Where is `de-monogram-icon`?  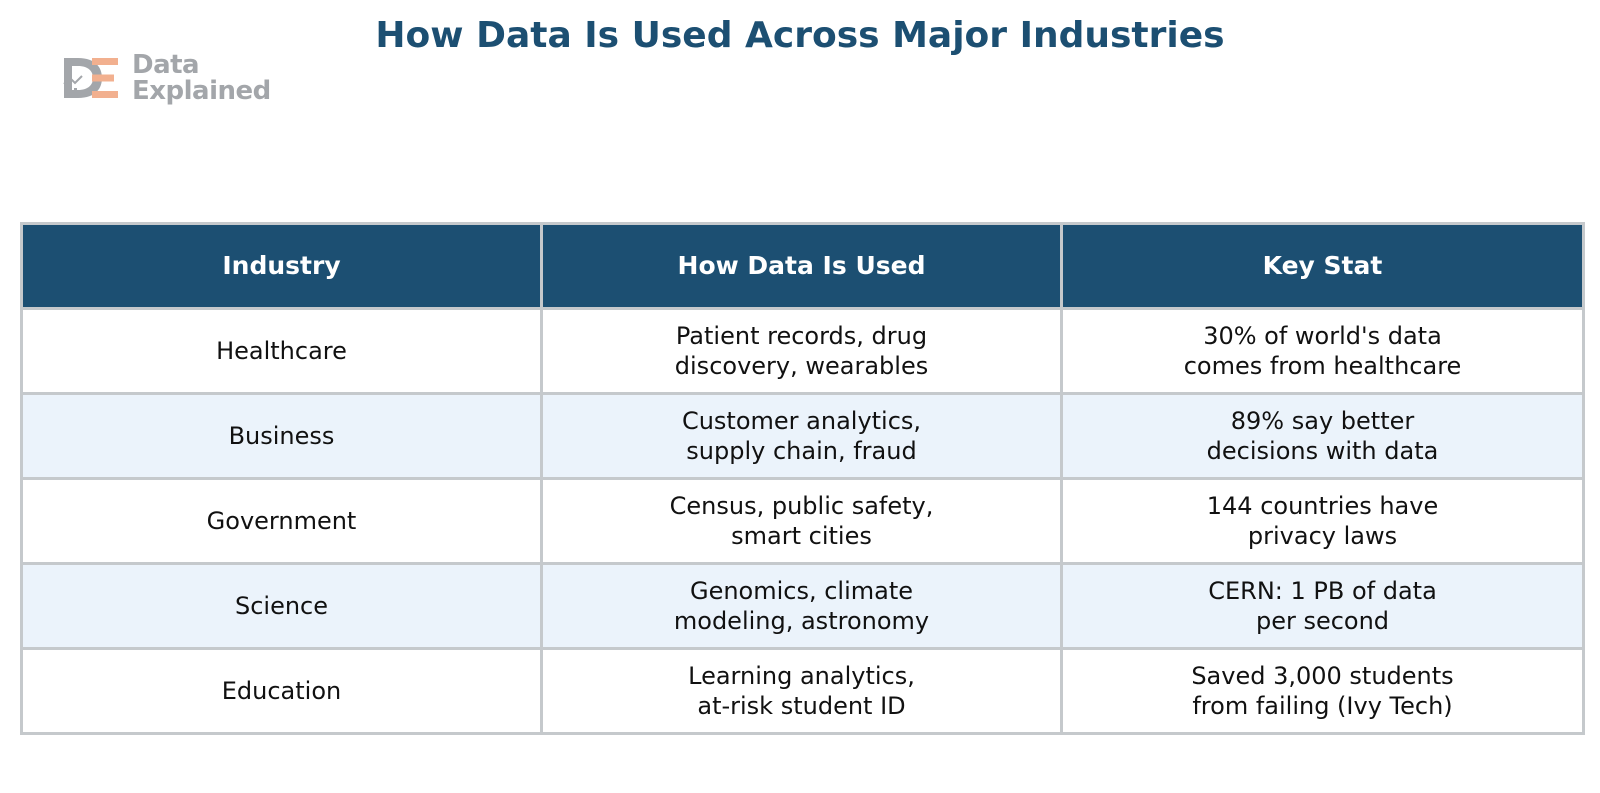
de-monogram-icon is located at coordinates (90, 78).